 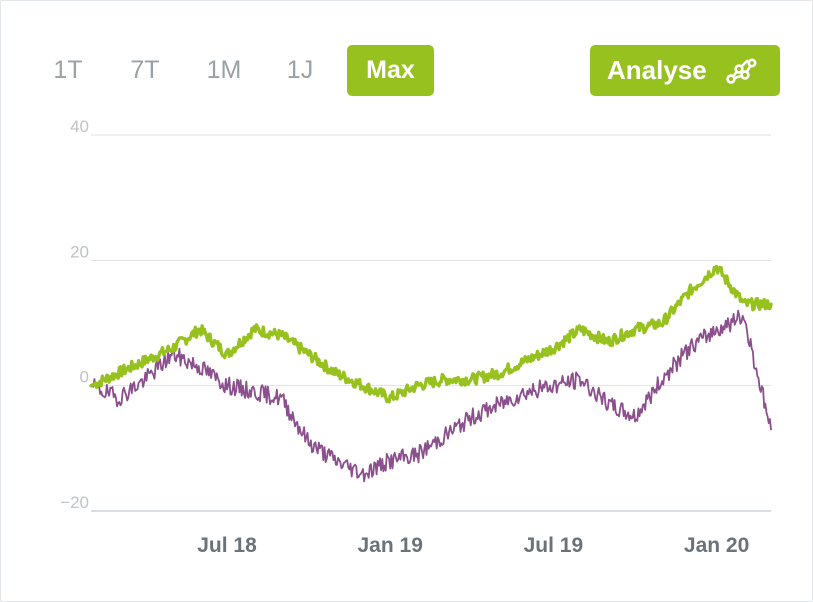 What do you see at coordinates (68, 70) in the screenshot?
I see `range-tab-1t: 1T` at bounding box center [68, 70].